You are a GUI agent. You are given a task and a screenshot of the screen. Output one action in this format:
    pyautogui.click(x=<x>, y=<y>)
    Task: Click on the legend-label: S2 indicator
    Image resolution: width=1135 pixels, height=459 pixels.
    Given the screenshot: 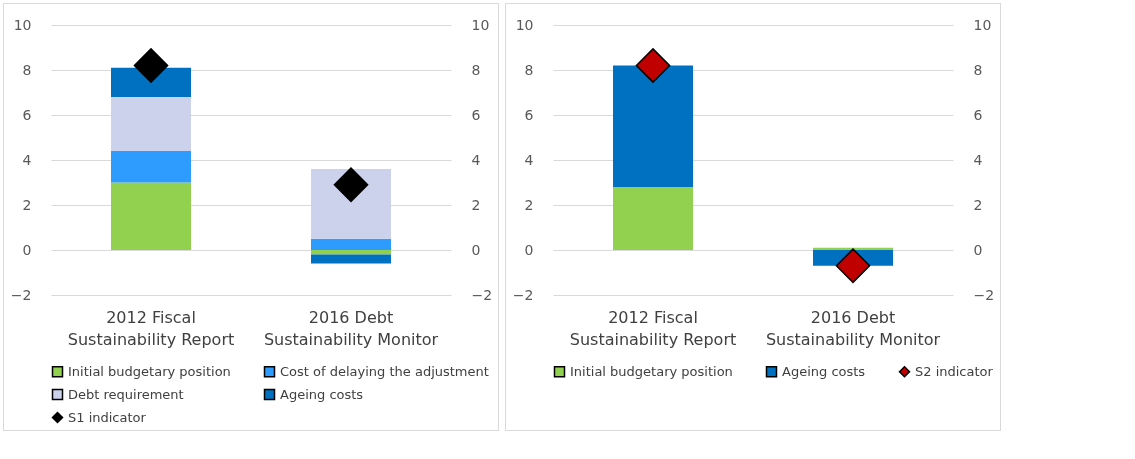 What is the action you would take?
    pyautogui.click(x=954, y=371)
    